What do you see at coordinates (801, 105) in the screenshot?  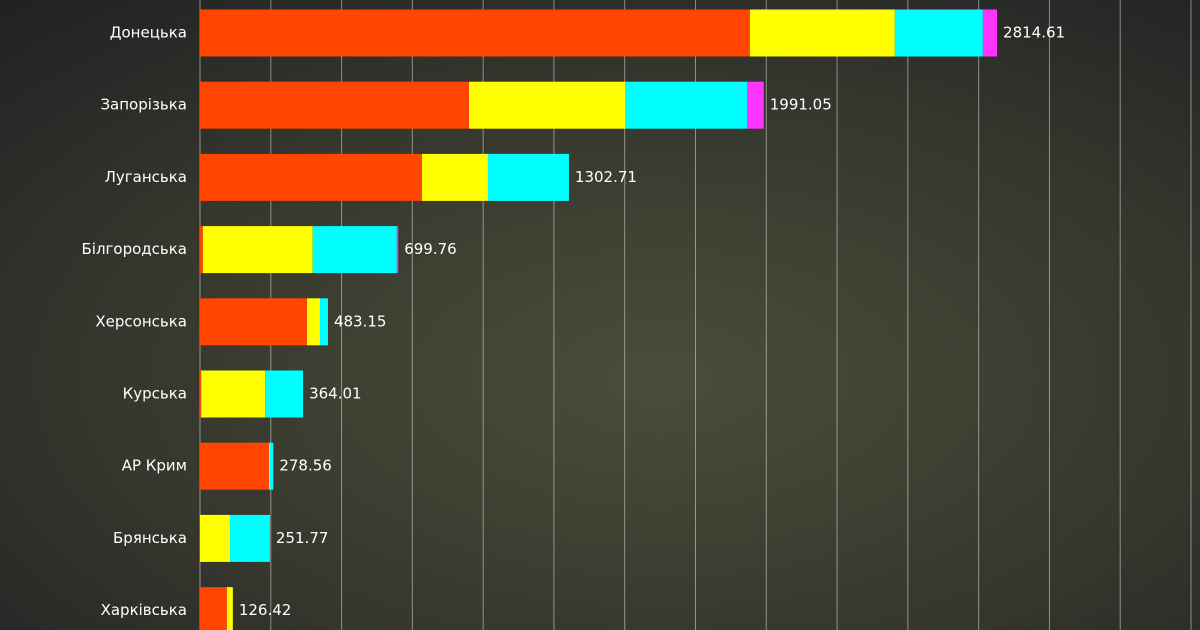 I see `total-label: 1991.05` at bounding box center [801, 105].